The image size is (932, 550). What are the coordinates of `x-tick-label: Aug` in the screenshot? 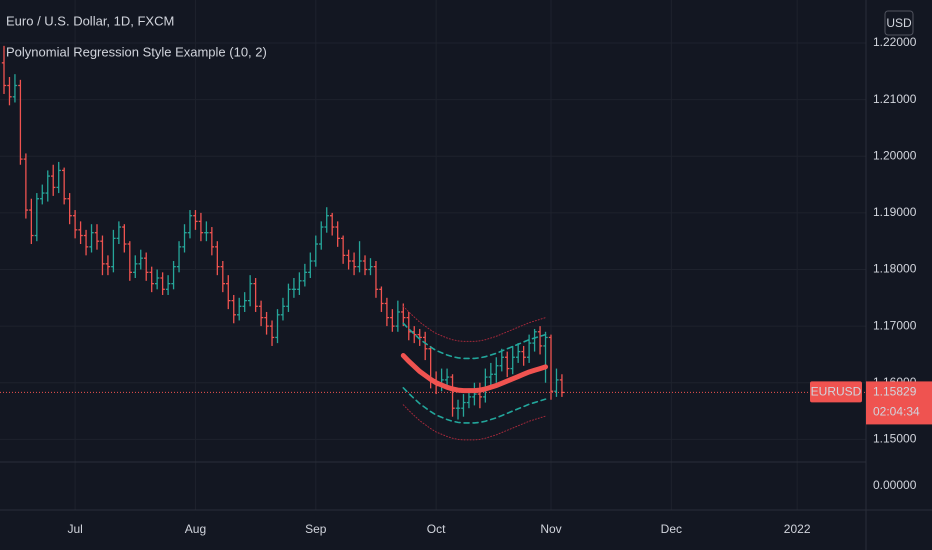 It's located at (195, 529).